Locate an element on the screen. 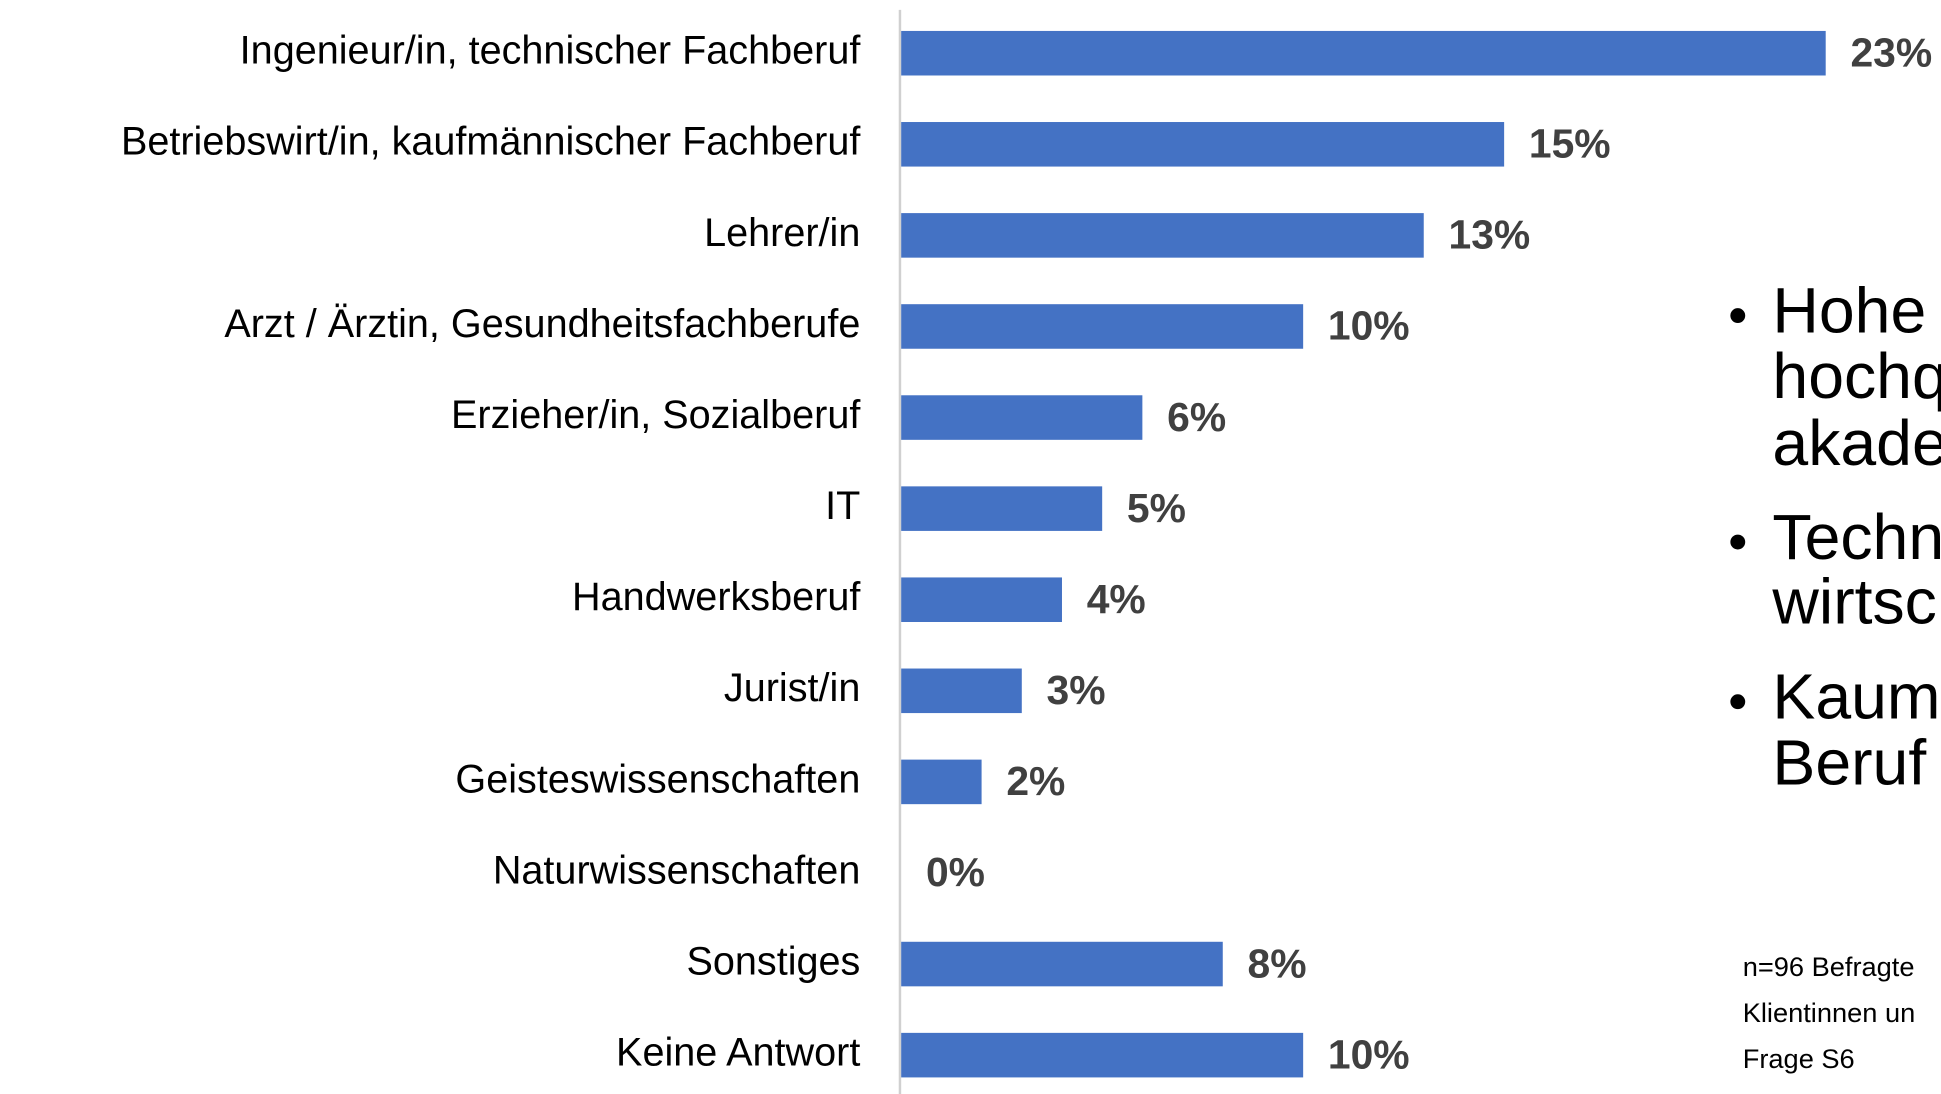 This screenshot has width=1941, height=1094. value-label: 15% is located at coordinates (1570, 144).